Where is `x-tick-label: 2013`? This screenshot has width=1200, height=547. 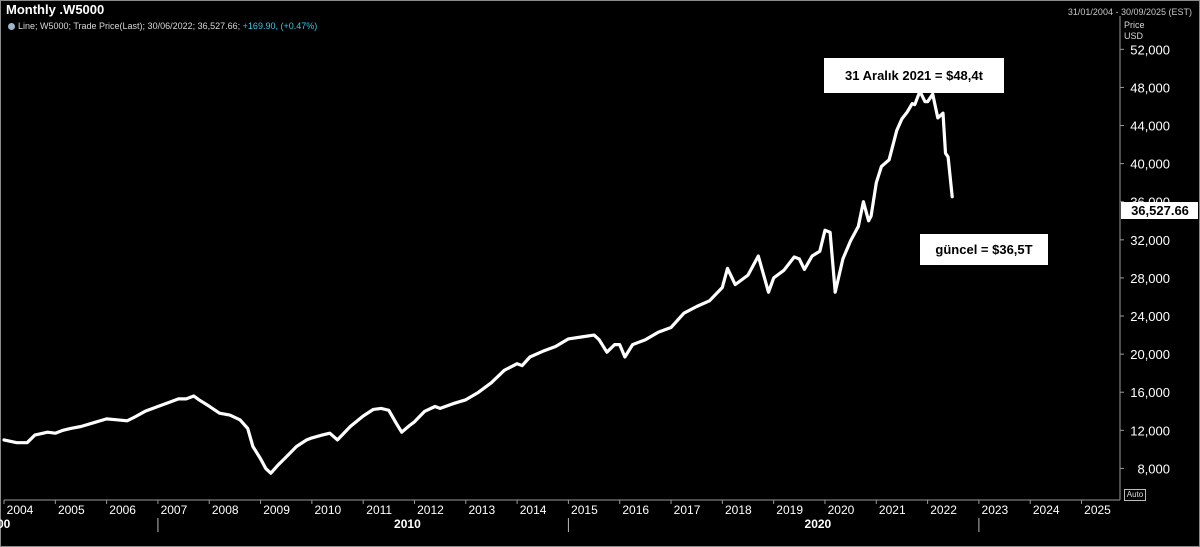
x-tick-label: 2013 is located at coordinates (481, 510).